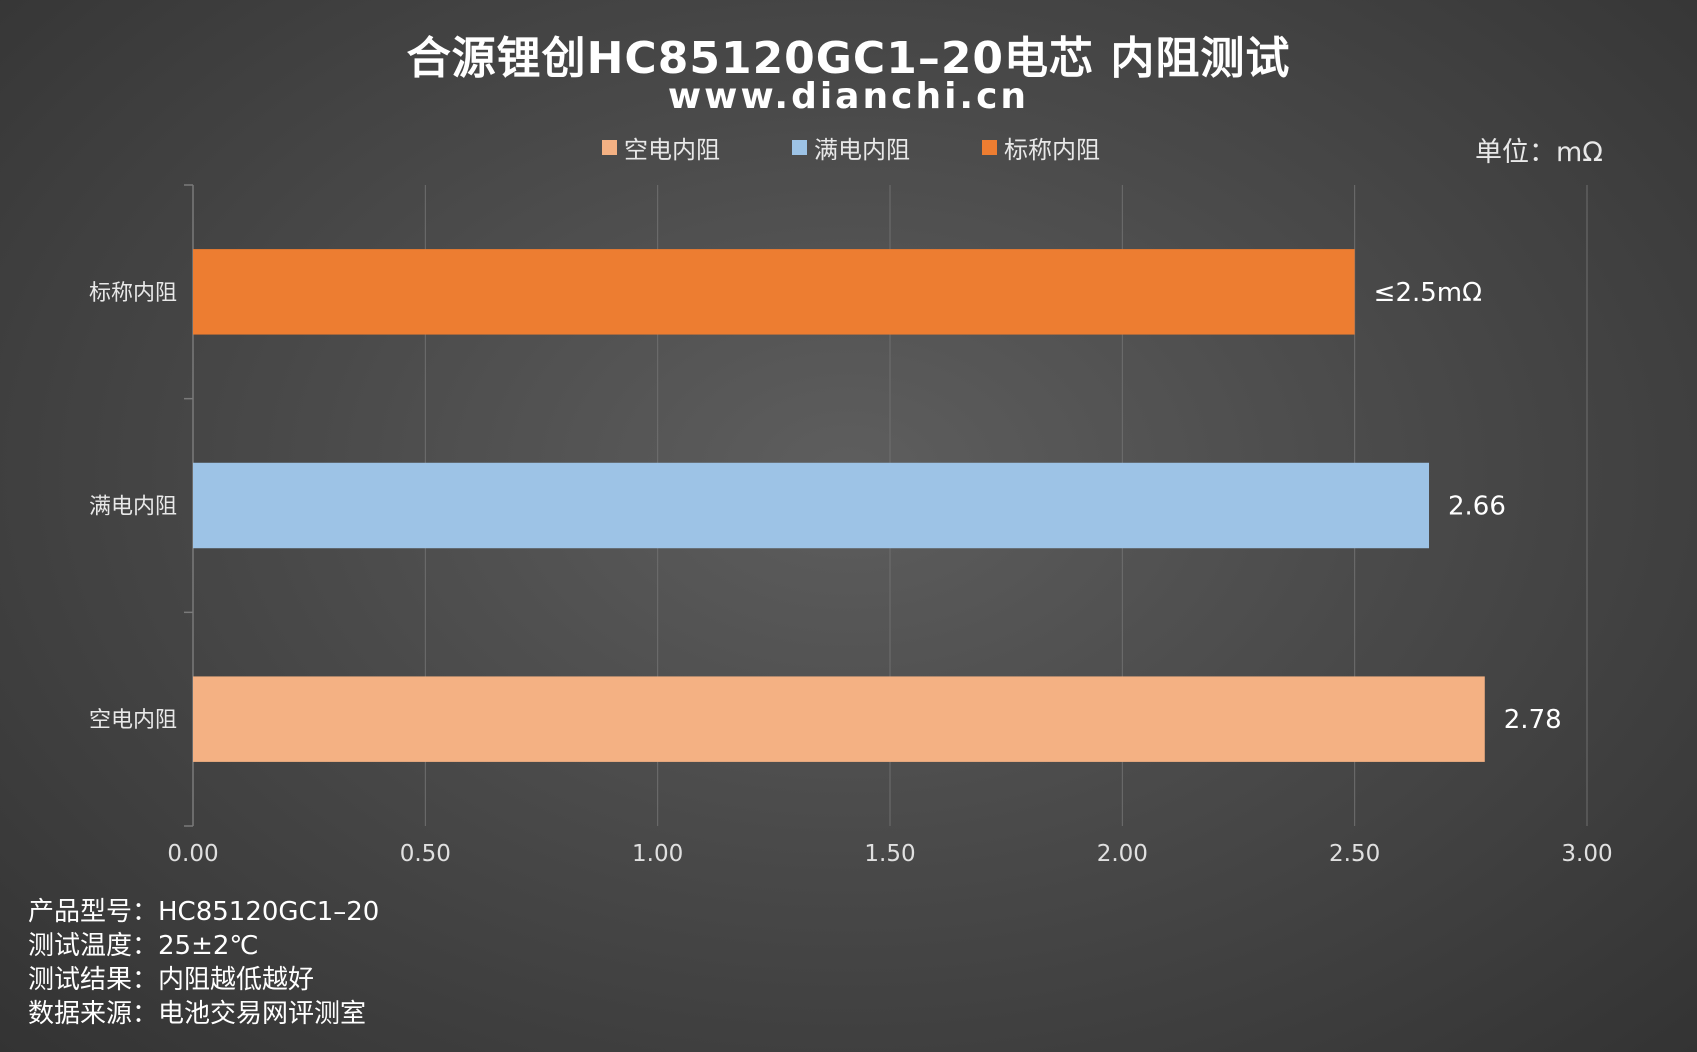  What do you see at coordinates (1428, 293) in the screenshot?
I see `data-label: ≤2.5mΩ` at bounding box center [1428, 293].